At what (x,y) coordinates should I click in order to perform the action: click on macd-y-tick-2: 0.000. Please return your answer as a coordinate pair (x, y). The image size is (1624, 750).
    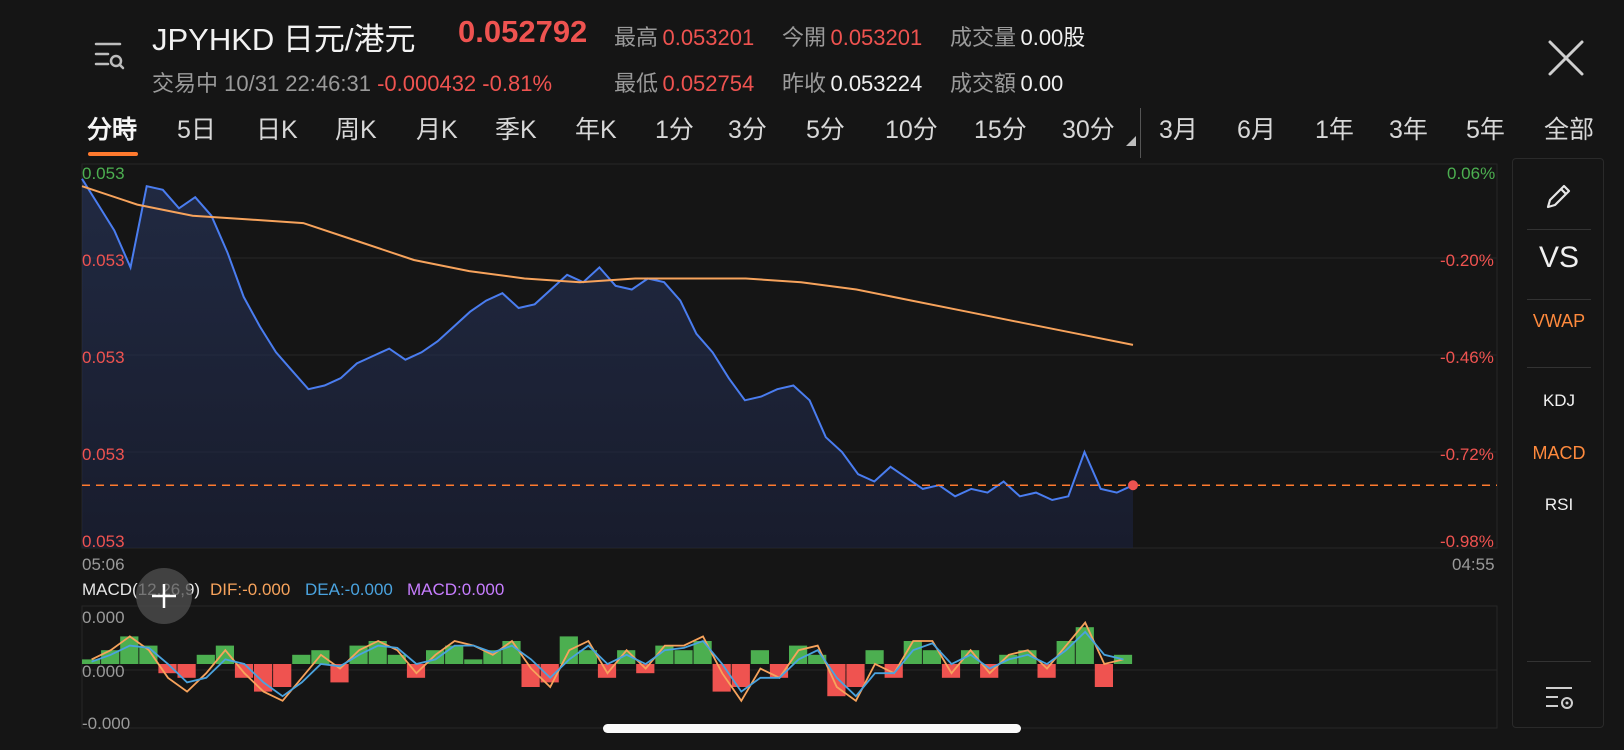
    Looking at the image, I should click on (103, 671).